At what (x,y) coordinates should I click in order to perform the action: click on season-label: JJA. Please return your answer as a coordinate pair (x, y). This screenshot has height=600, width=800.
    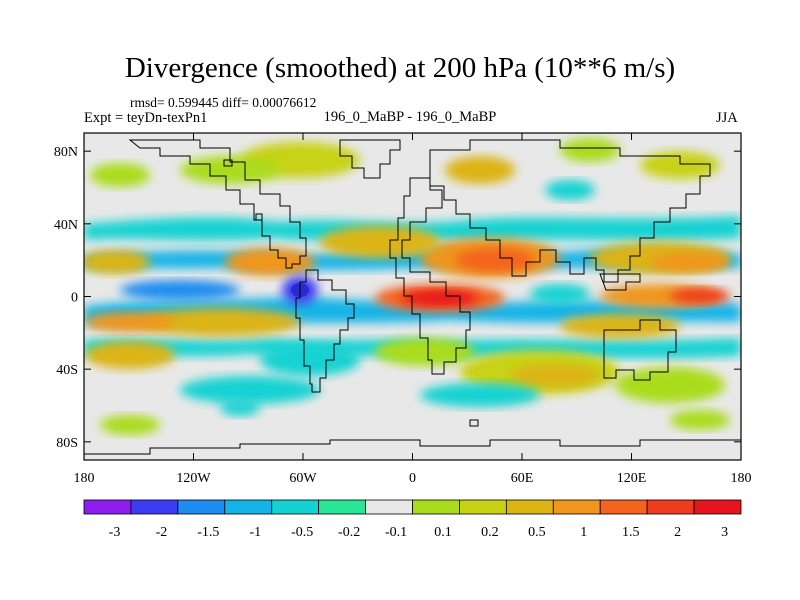
    Looking at the image, I should click on (727, 118).